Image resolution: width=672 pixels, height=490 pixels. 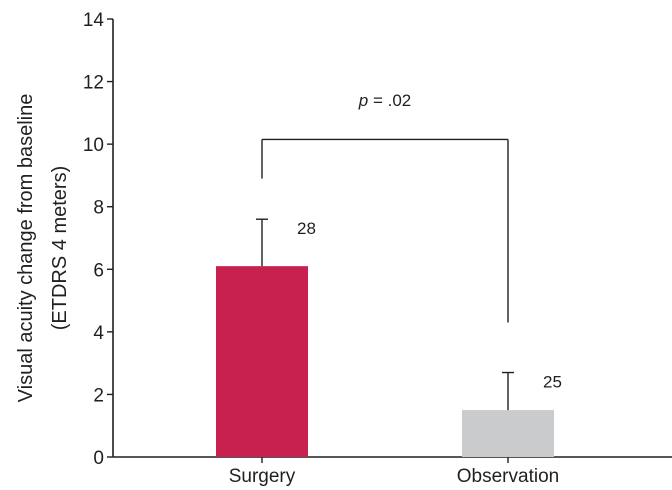 What do you see at coordinates (389, 100) in the screenshot?
I see `p-value-number: = .02` at bounding box center [389, 100].